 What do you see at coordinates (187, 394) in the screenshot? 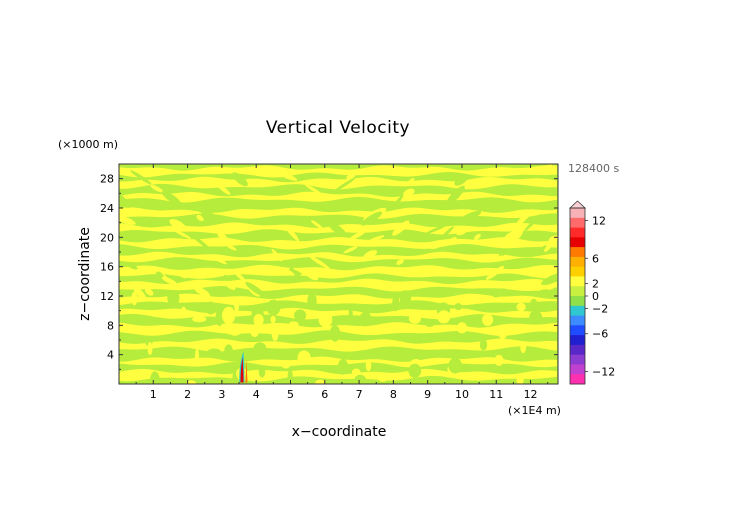
I see `x-tick-label: 2` at bounding box center [187, 394].